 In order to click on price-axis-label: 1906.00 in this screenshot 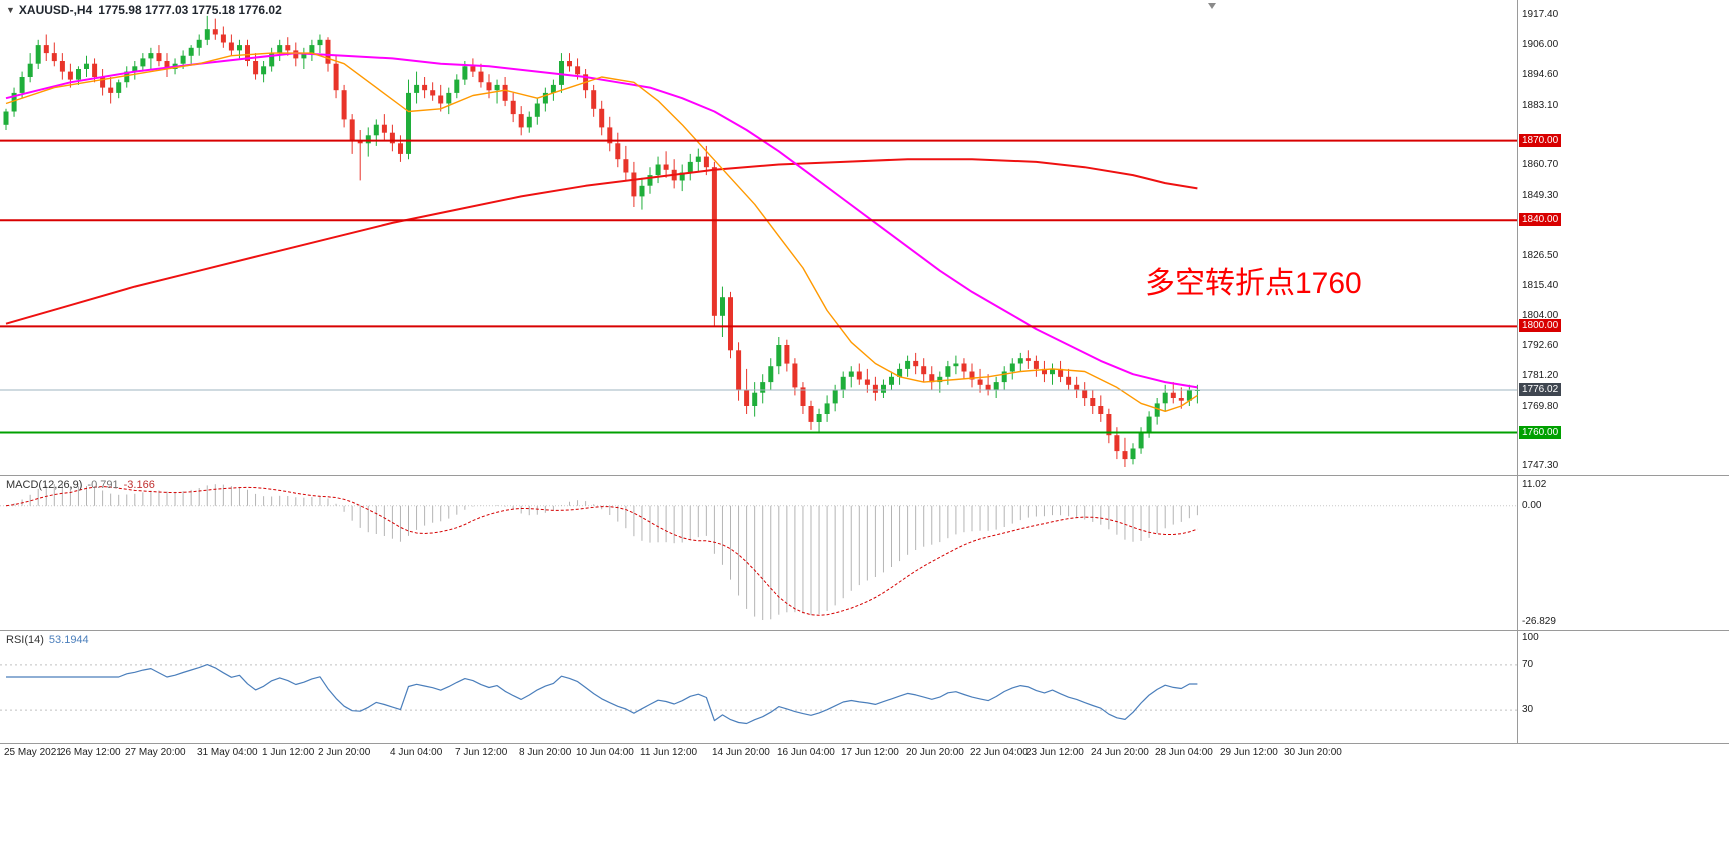, I will do `click(1540, 44)`.